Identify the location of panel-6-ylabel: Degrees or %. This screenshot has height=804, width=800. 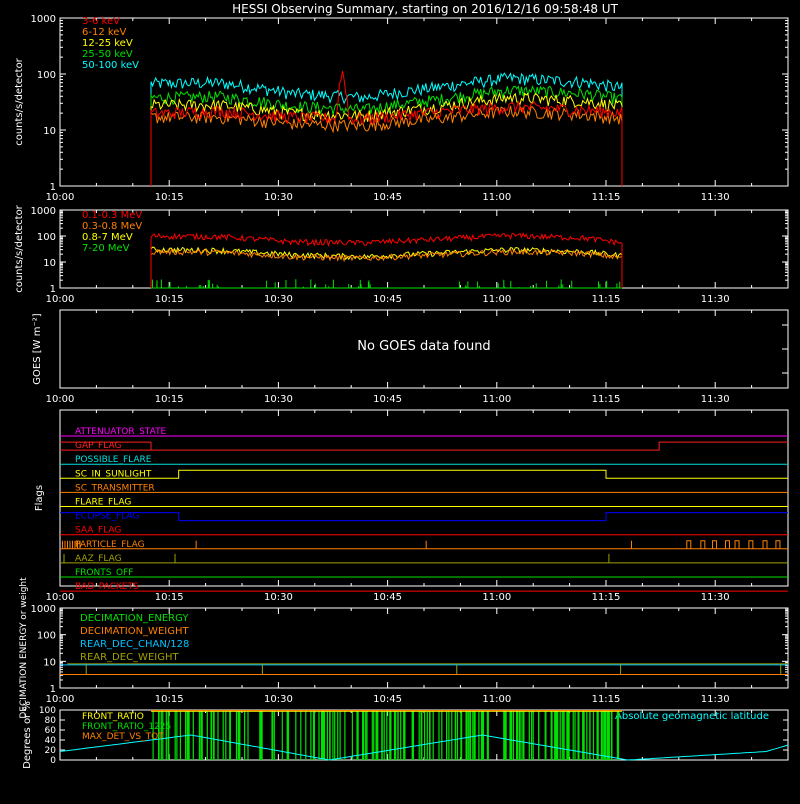
(27, 735).